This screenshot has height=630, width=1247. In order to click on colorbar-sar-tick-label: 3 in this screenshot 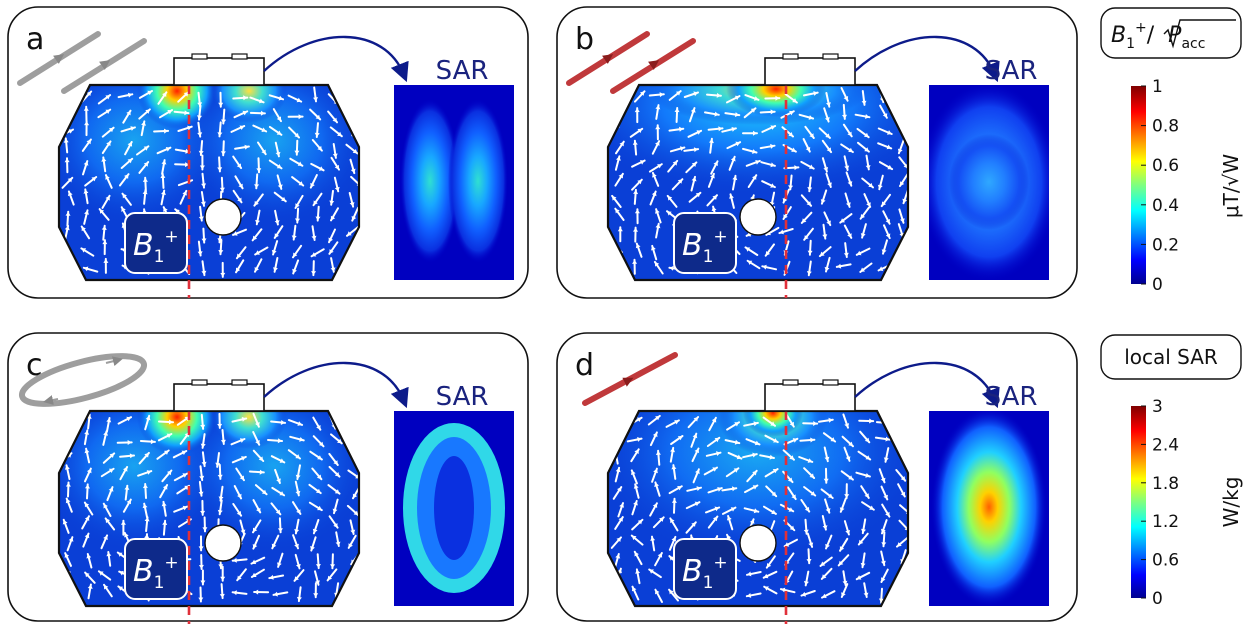, I will do `click(1157, 407)`.